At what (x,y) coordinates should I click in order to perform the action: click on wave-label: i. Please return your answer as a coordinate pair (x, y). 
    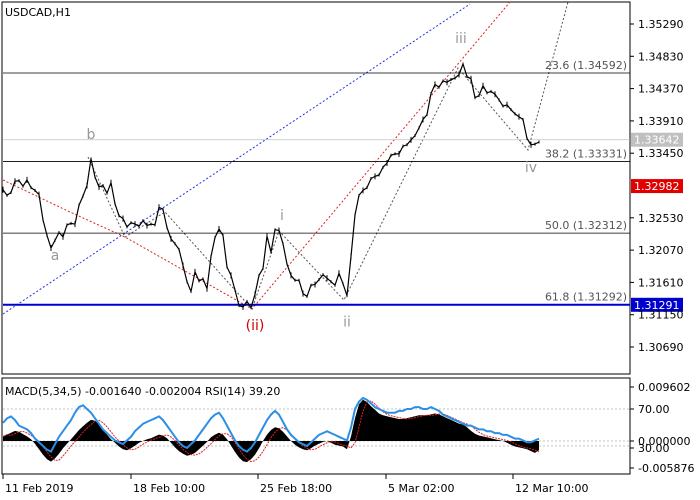
    Looking at the image, I should click on (282, 216).